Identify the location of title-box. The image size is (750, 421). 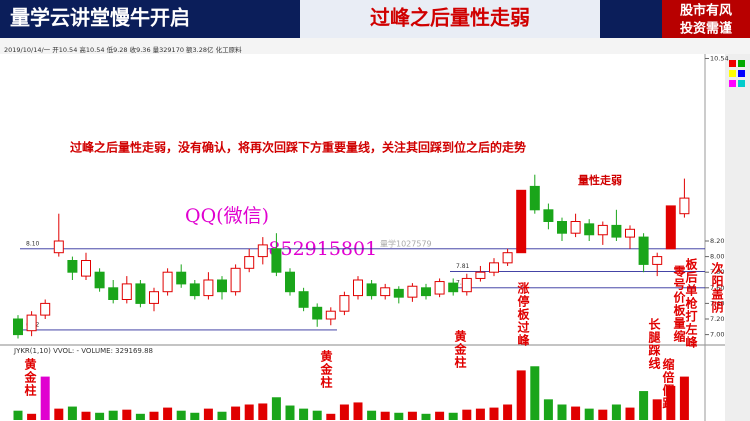
(450, 19).